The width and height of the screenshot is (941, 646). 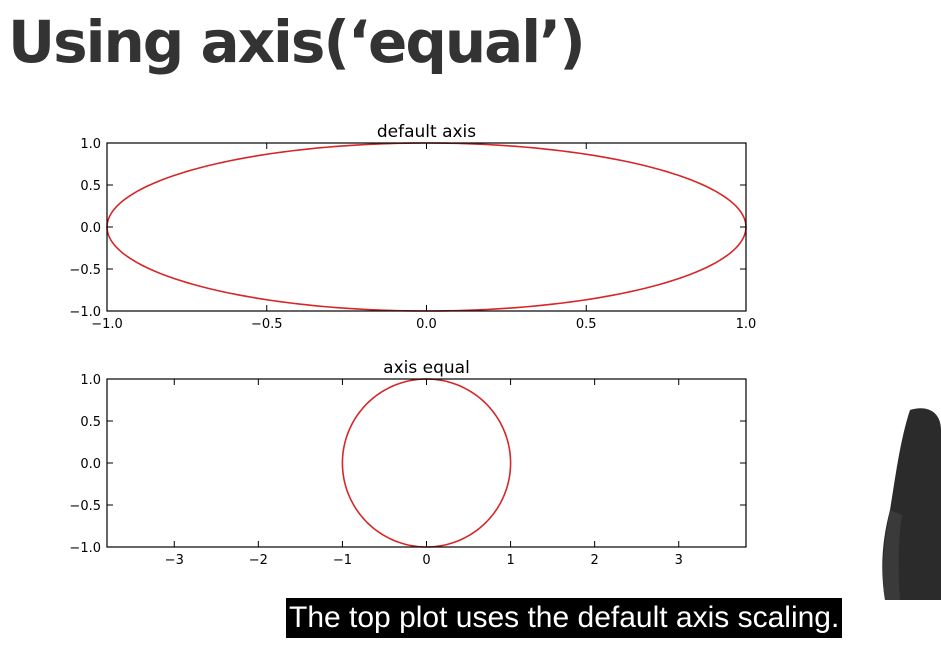 I want to click on series-line, so click(x=426, y=463).